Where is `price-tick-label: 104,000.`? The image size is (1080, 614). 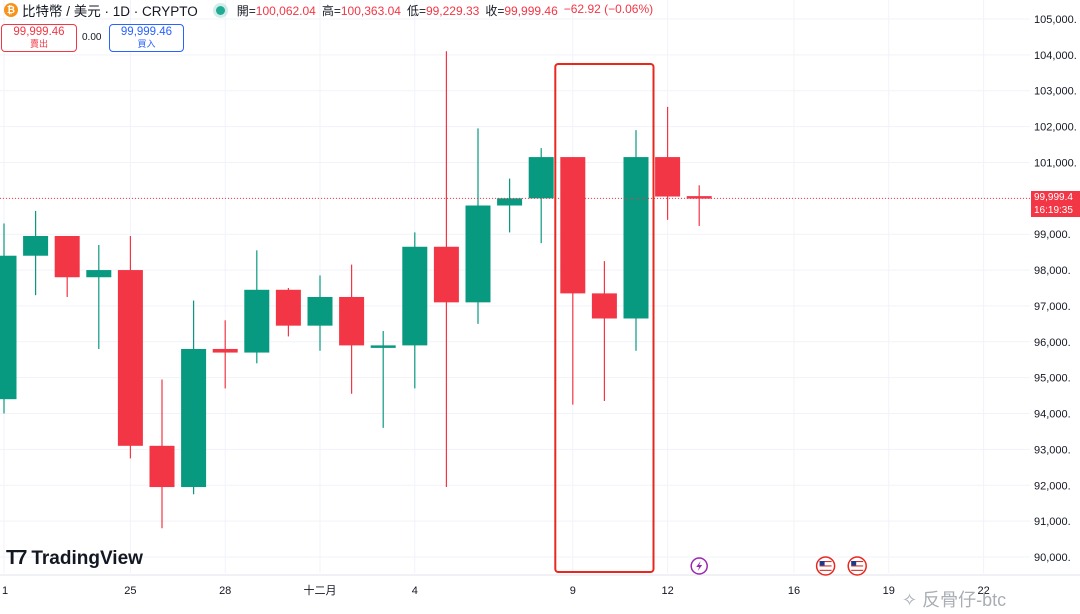 price-tick-label: 104,000. is located at coordinates (1055, 56).